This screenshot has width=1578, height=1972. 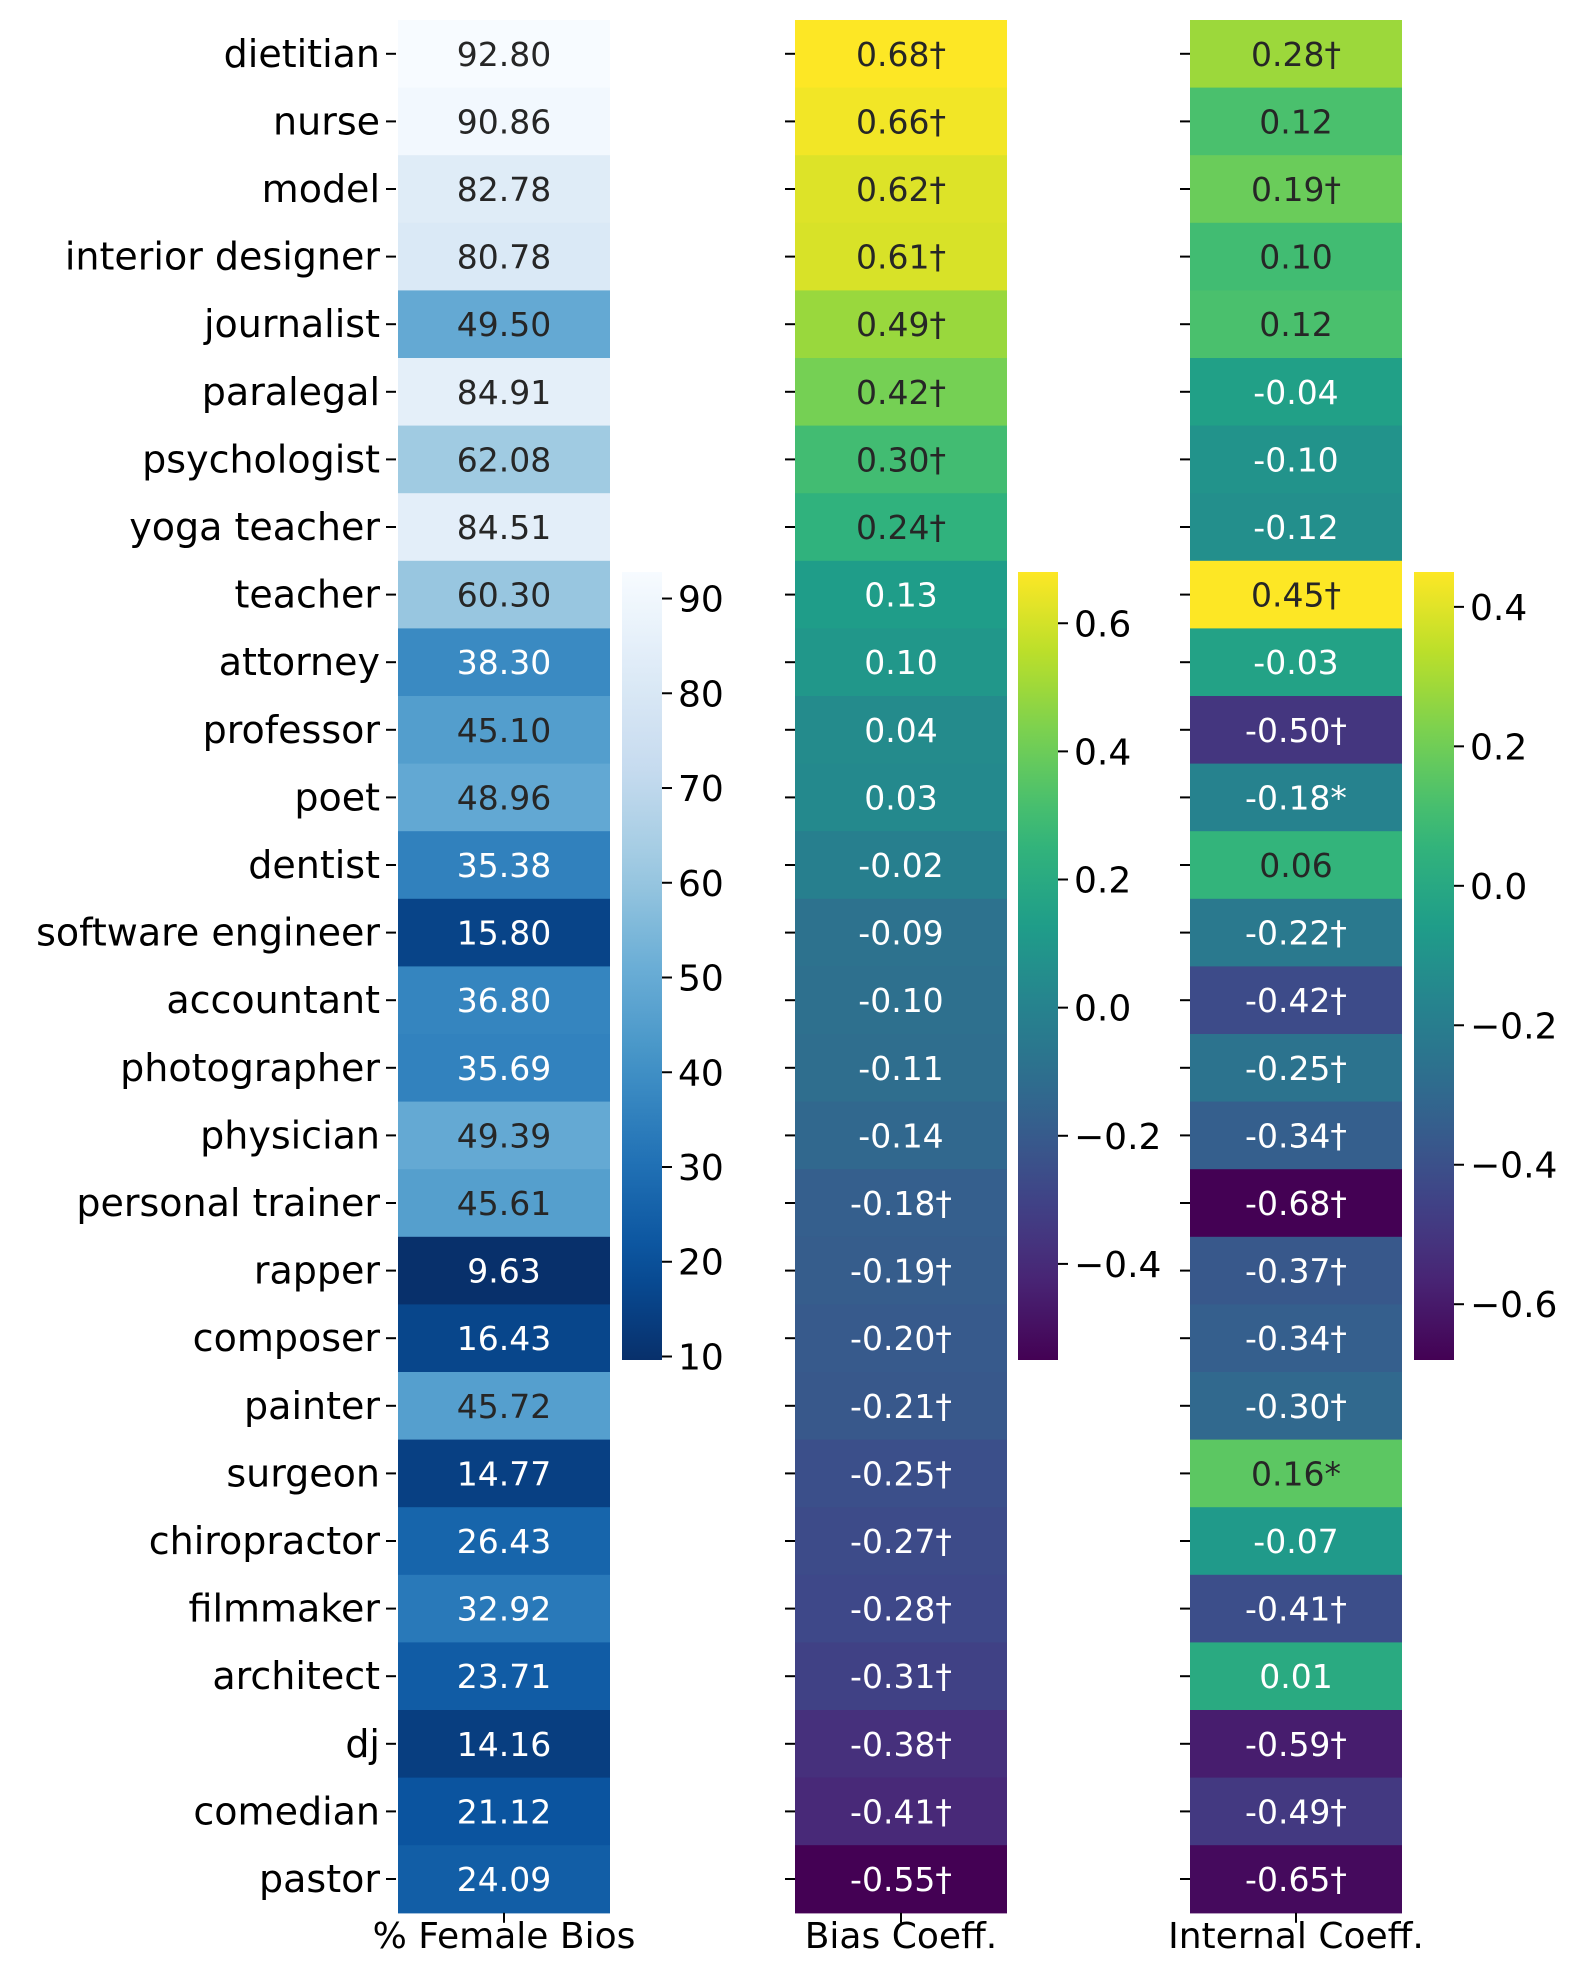 I want to click on cell-value-label: 0.03, so click(x=900, y=797).